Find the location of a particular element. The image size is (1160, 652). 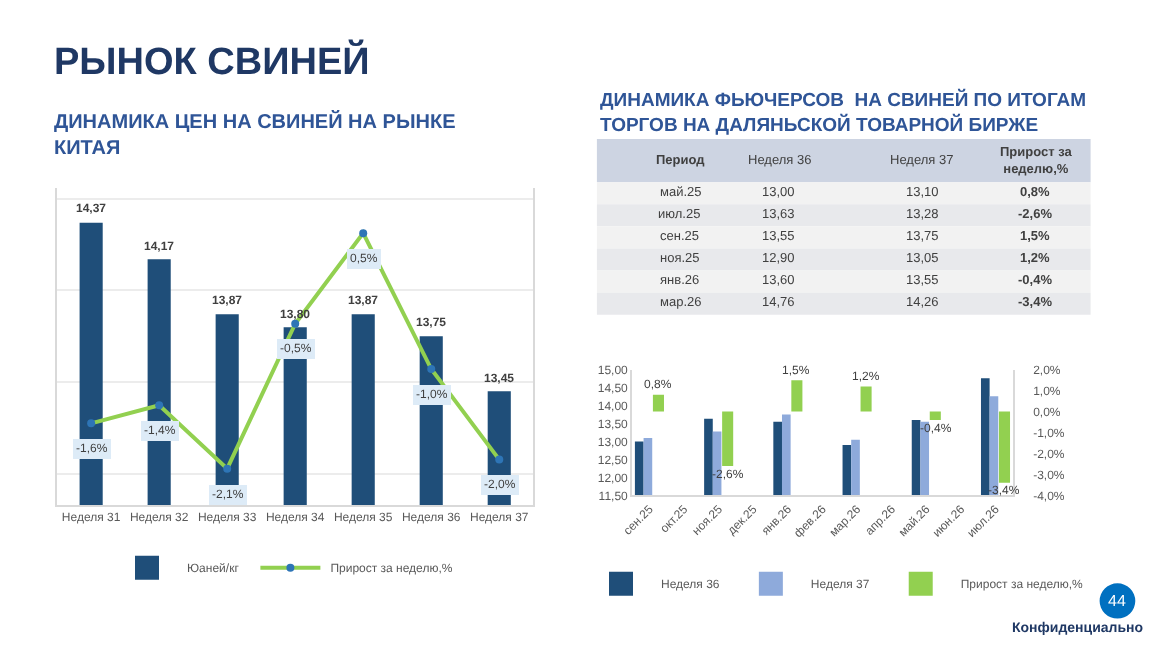

chart-subtitle: ДИНАМИКА ЦЕН НА СВИНЕЙ НА РЫНКЕ КИТАЯ is located at coordinates (255, 134).